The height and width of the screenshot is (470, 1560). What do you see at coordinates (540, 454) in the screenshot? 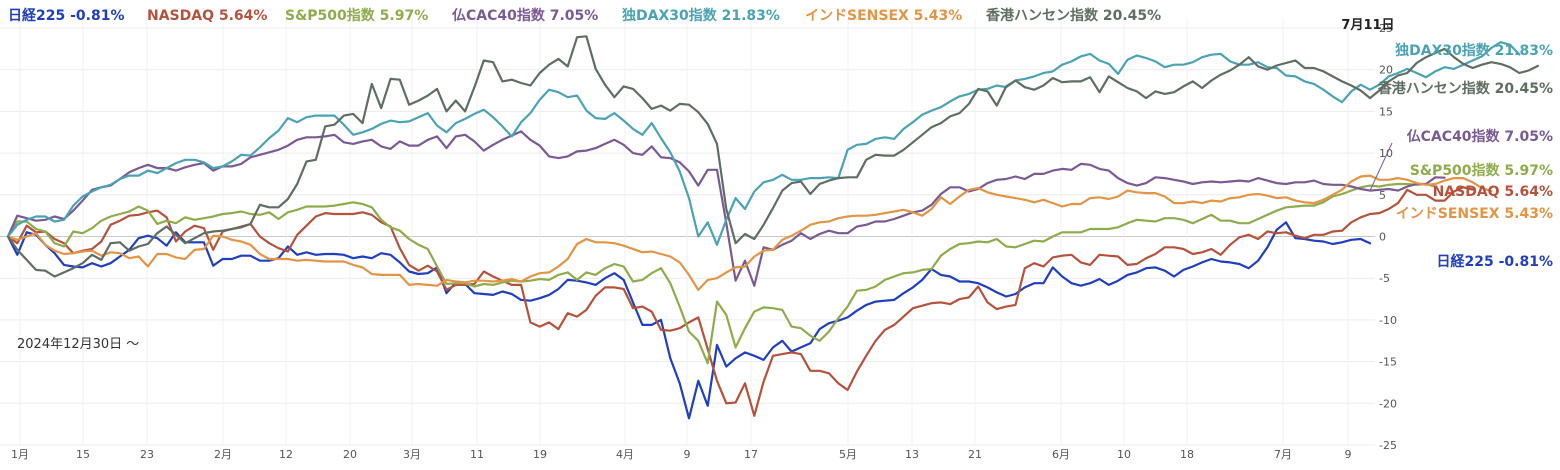
I see `x-tick-label: 19` at bounding box center [540, 454].